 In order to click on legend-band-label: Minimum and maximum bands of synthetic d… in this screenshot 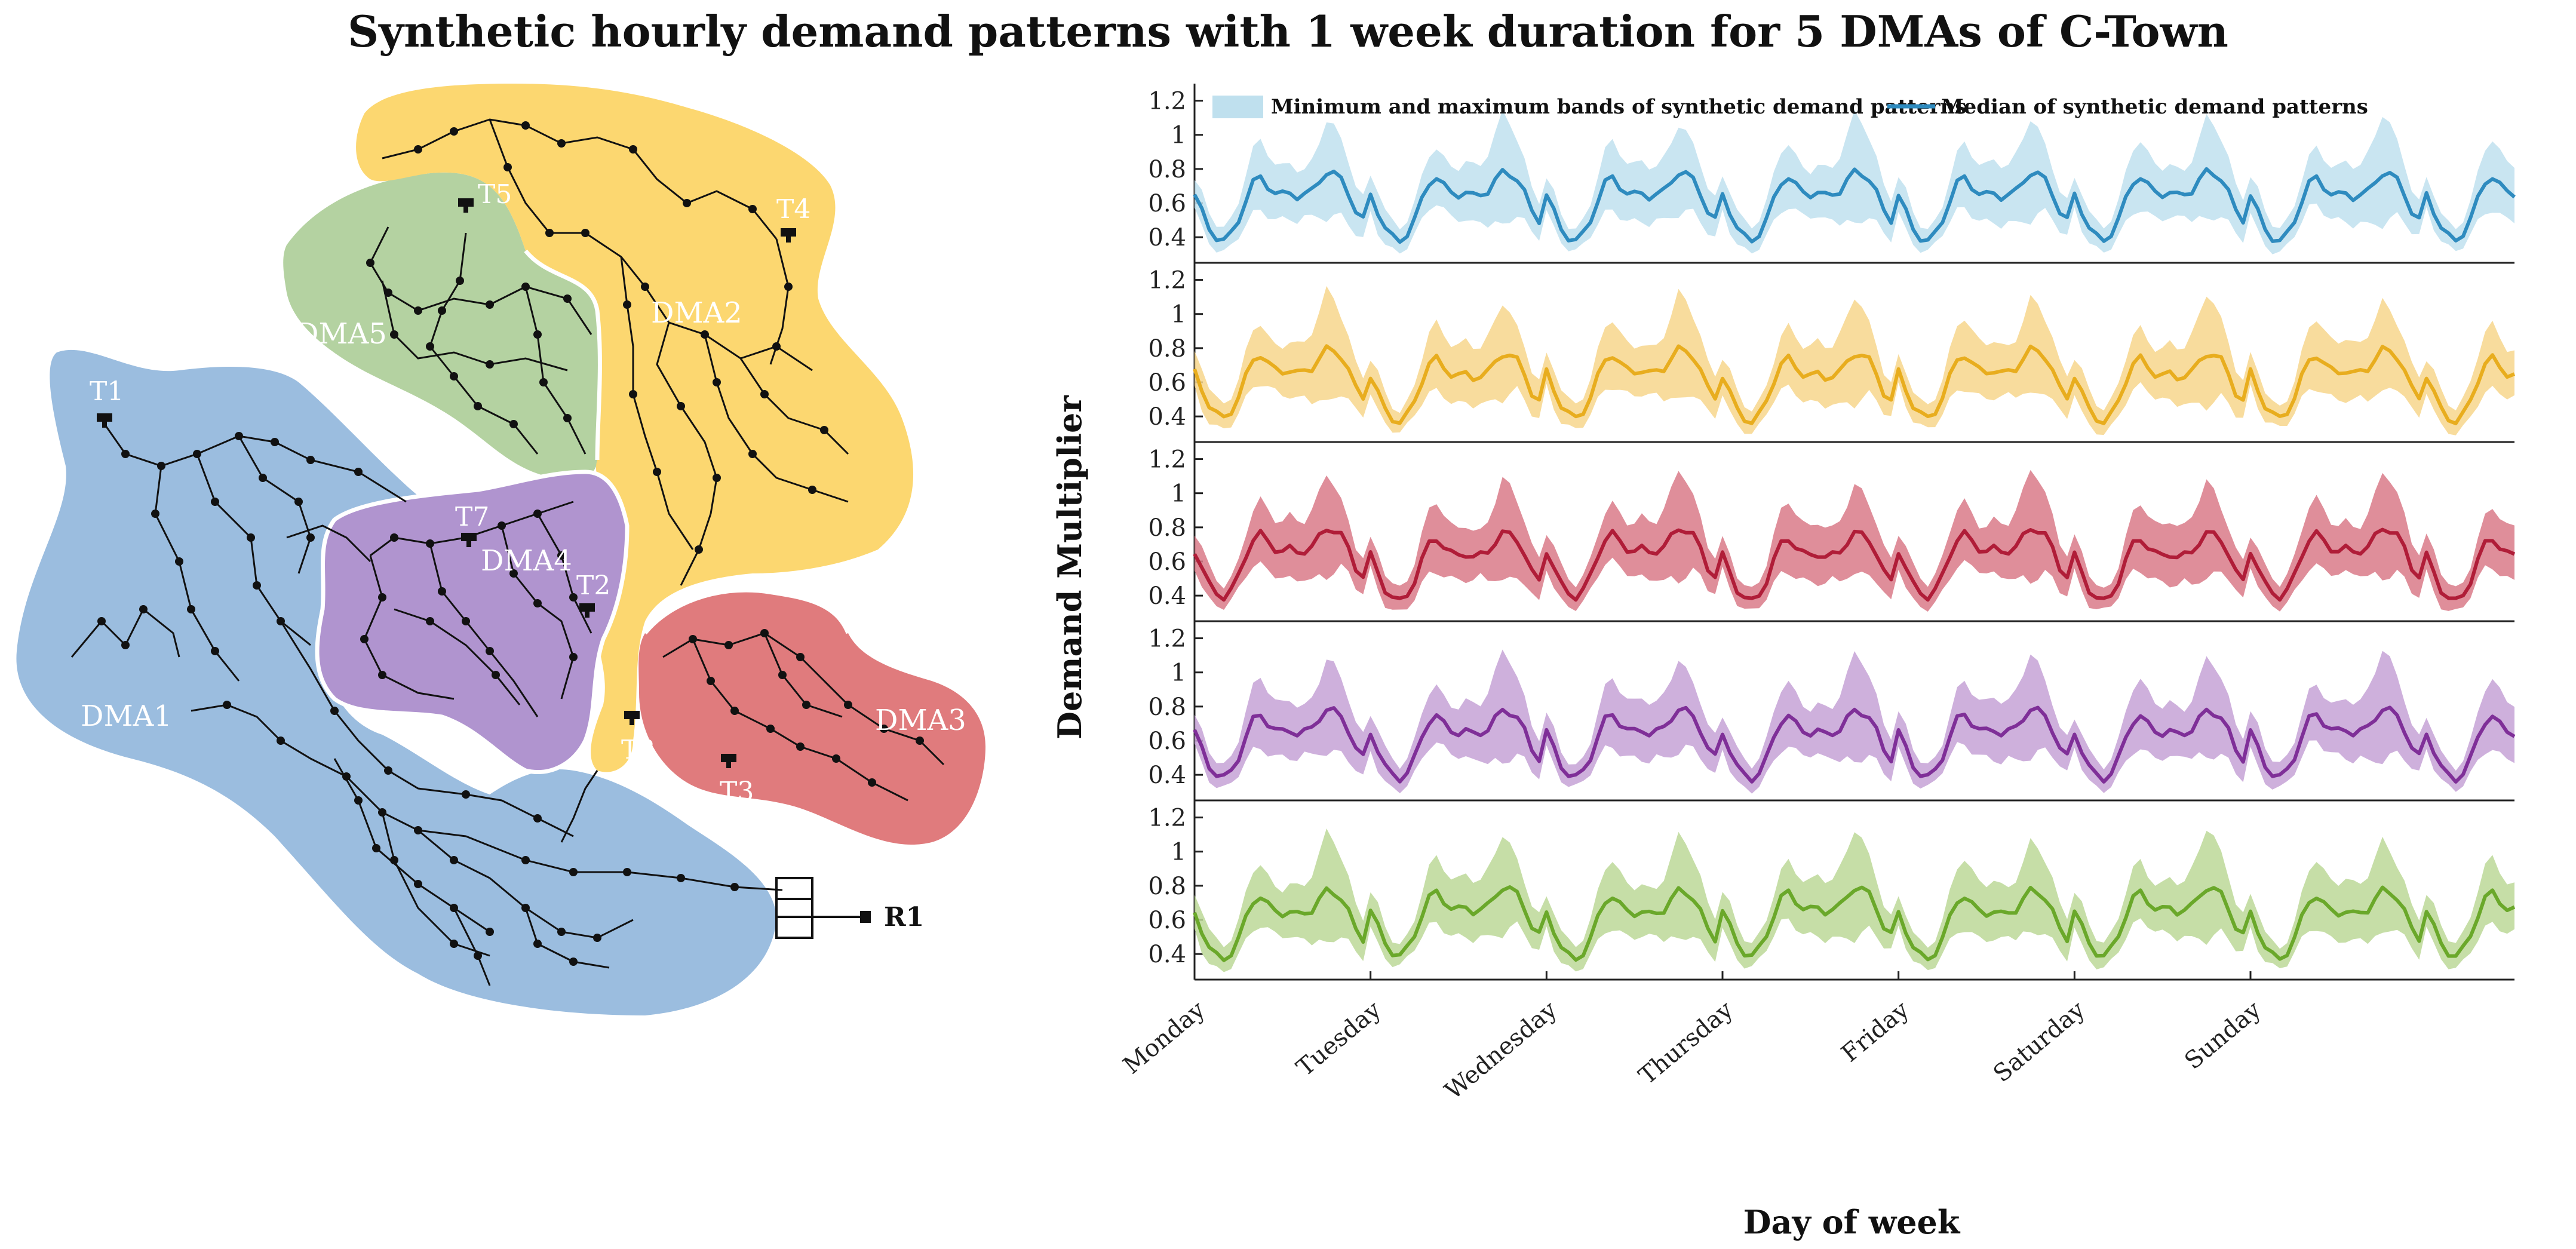, I will do `click(1618, 107)`.